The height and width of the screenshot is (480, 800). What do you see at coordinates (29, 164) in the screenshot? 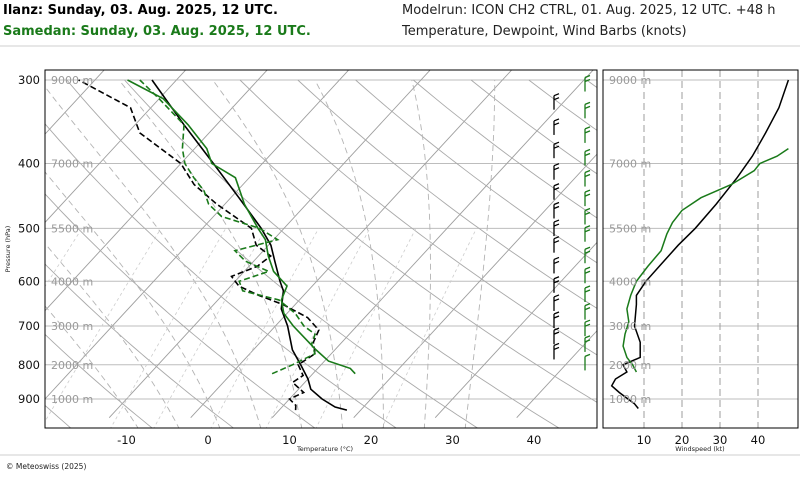
I see `pressure-tick-label: 400` at bounding box center [29, 164].